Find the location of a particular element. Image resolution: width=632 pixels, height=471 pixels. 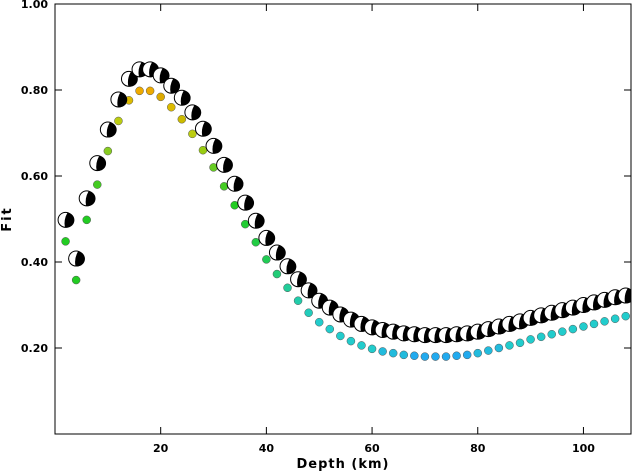

x-tick-label: 40 is located at coordinates (267, 448).